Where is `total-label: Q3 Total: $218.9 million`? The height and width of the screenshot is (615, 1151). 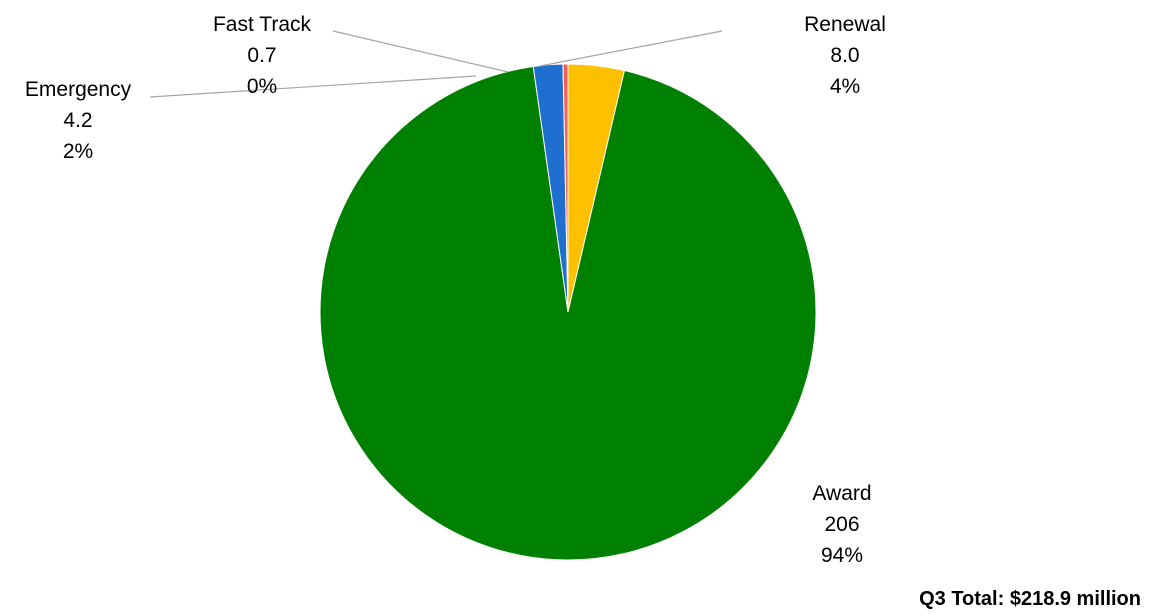 total-label: Q3 Total: $218.9 million is located at coordinates (1030, 599).